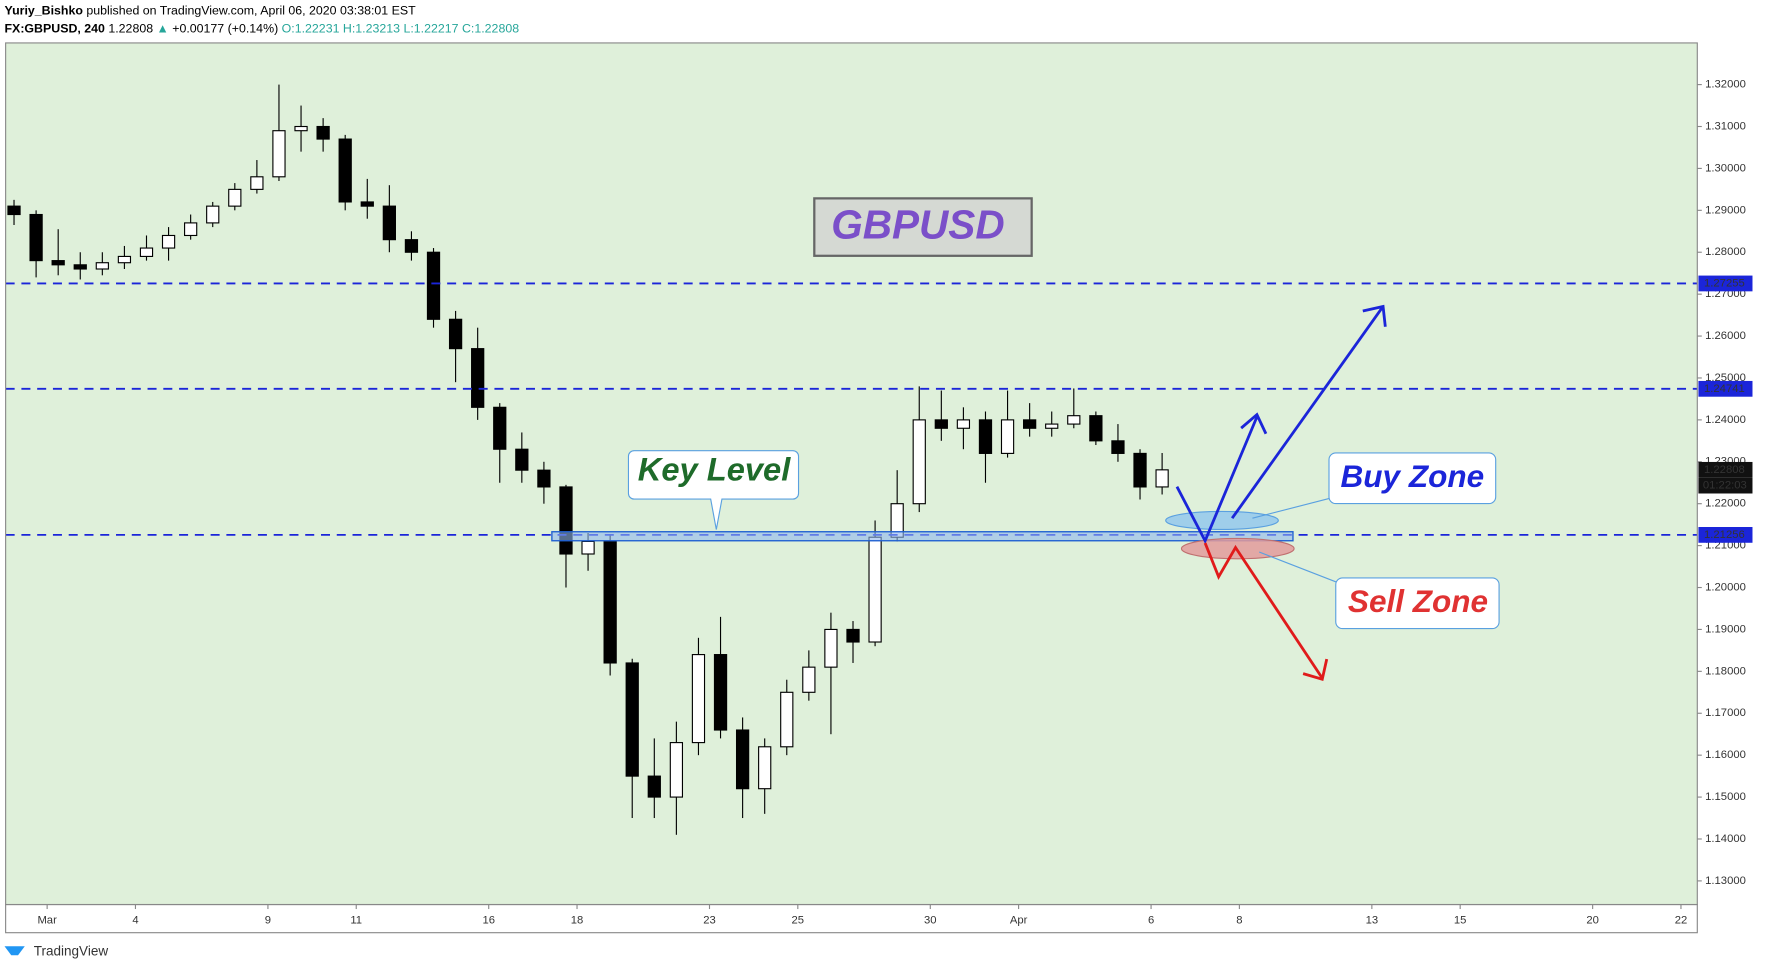  Describe the element at coordinates (1725, 252) in the screenshot. I see `y-tick-label: 1.28000` at that location.